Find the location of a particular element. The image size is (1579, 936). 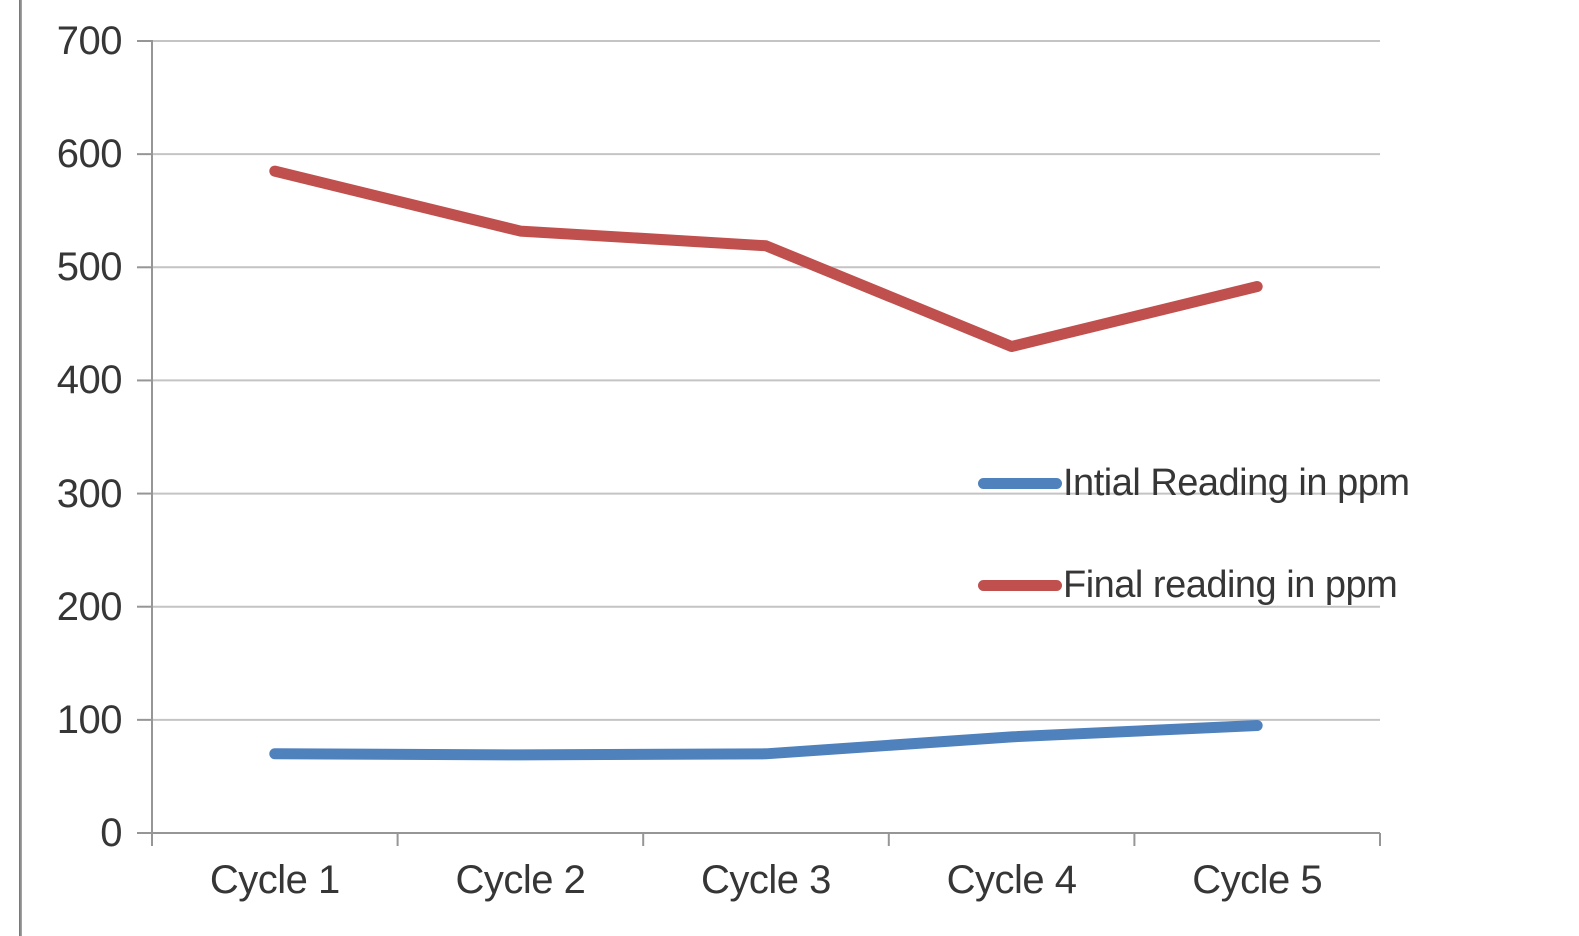

y-tick-label-400: 400 is located at coordinates (89, 380).